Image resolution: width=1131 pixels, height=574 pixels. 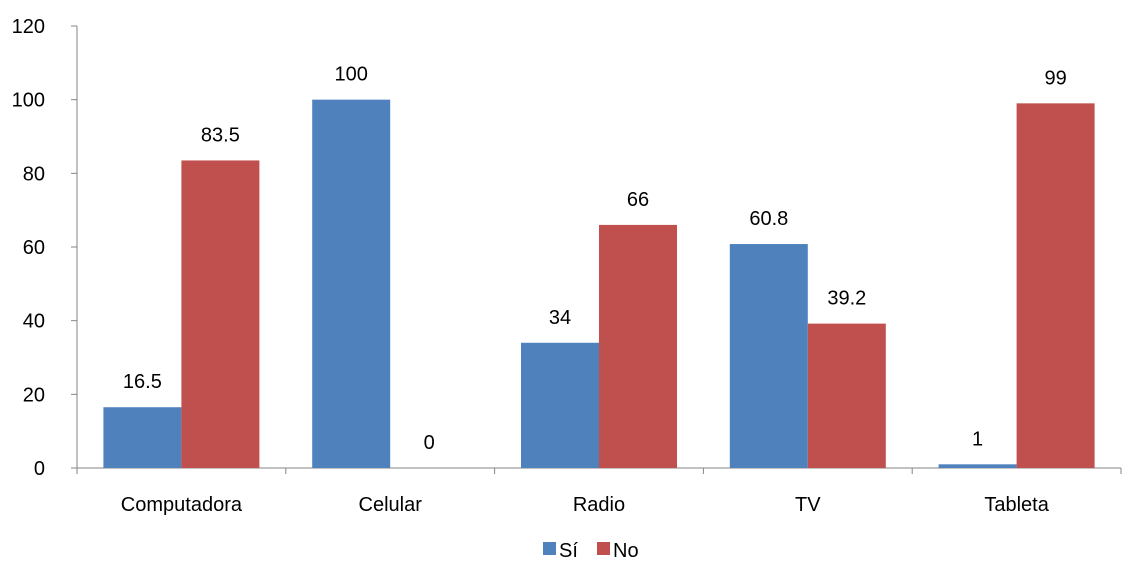 What do you see at coordinates (568, 551) in the screenshot?
I see `legend-label: Sí` at bounding box center [568, 551].